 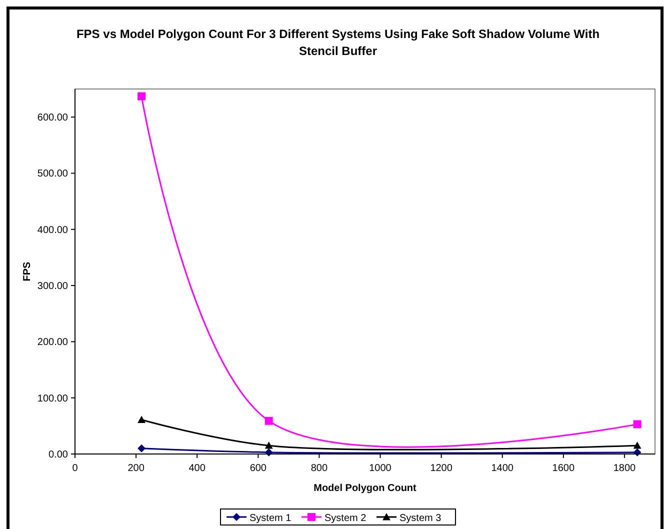 I want to click on y-tick-label: 300.00, so click(x=52, y=286).